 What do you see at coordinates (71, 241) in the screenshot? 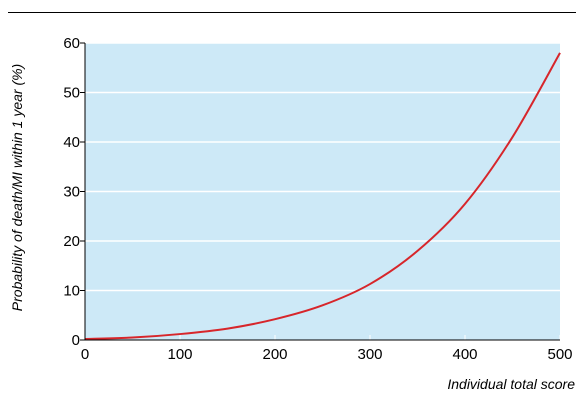
I see `y-tick-label: 20` at bounding box center [71, 241].